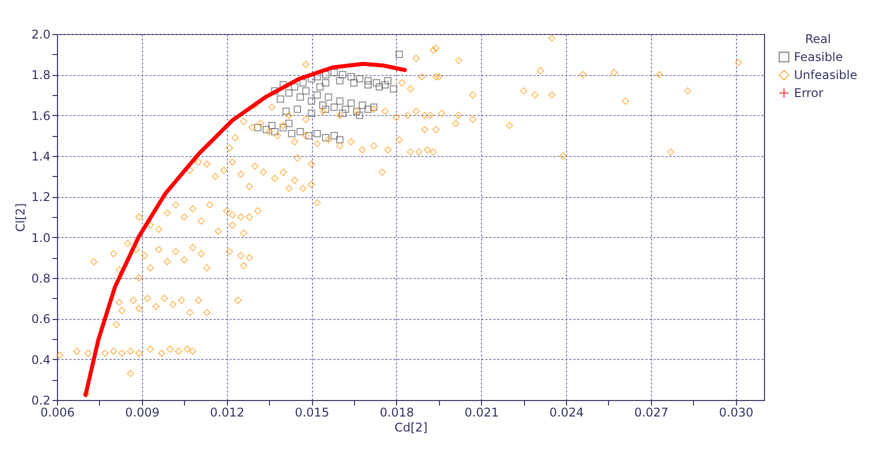  I want to click on legend-title: Real, so click(818, 39).